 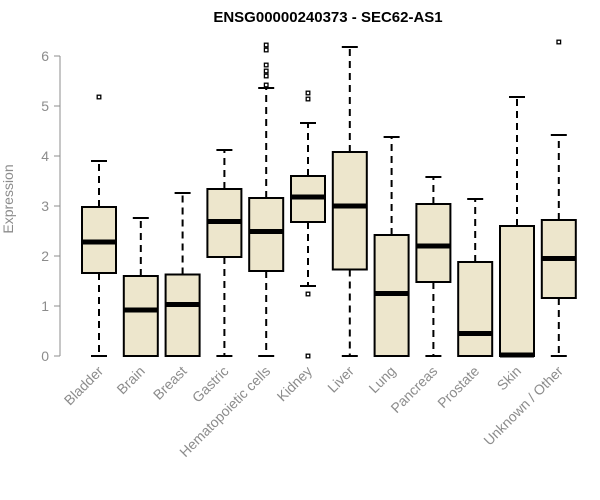 I want to click on y-tick-label: 3, so click(x=45, y=206).